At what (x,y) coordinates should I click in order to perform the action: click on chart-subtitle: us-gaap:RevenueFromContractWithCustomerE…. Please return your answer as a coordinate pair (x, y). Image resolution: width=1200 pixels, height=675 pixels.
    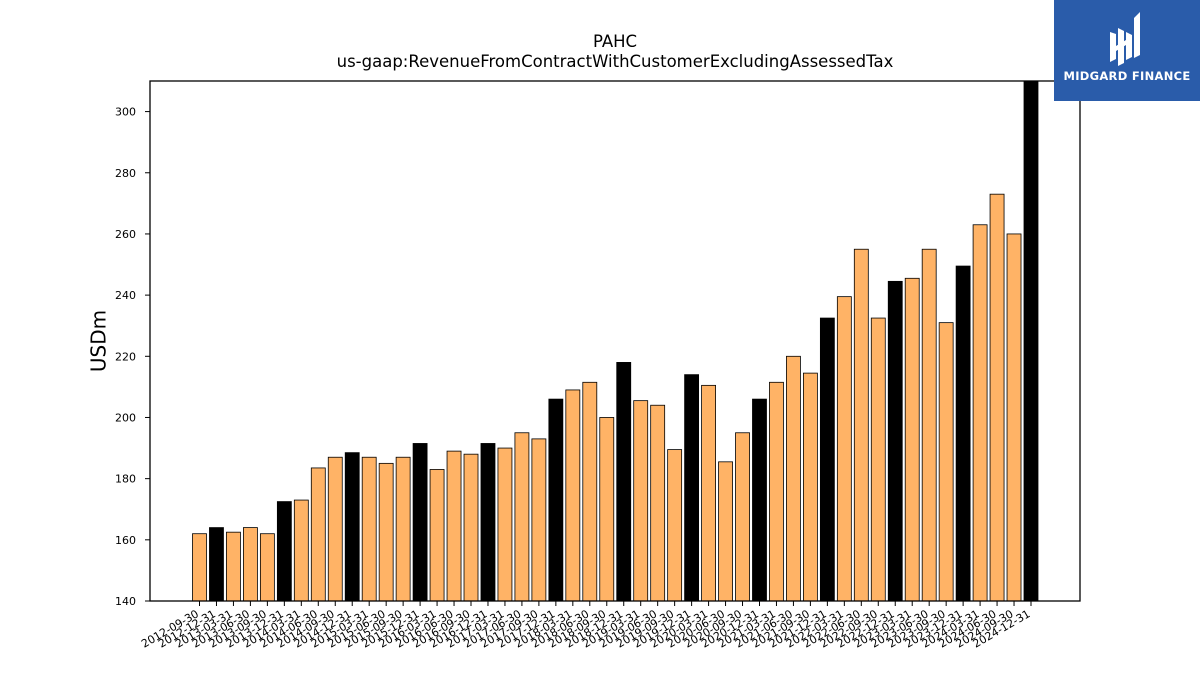
    Looking at the image, I should click on (615, 61).